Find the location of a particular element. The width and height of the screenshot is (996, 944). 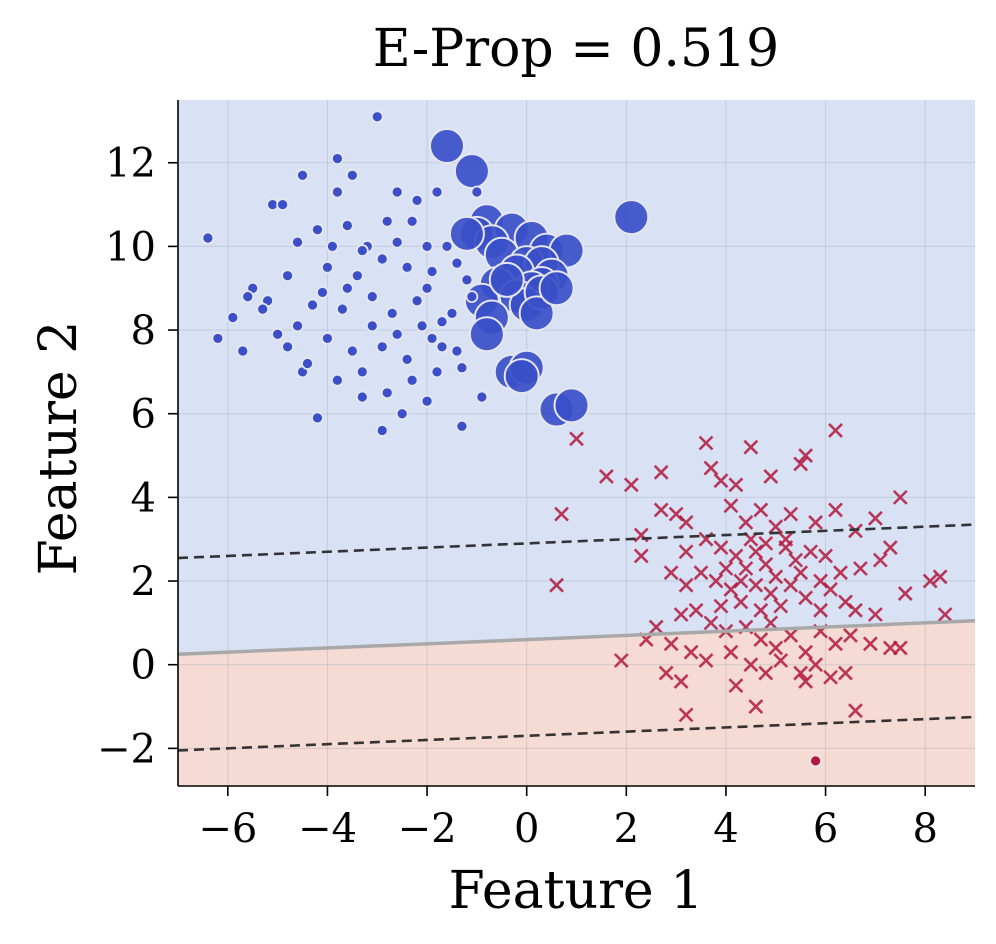

x-tick-label: 2 is located at coordinates (626, 829).